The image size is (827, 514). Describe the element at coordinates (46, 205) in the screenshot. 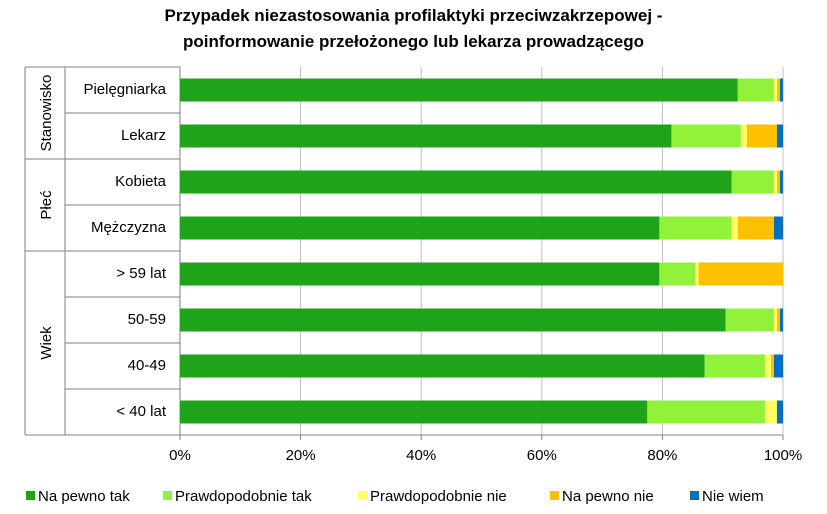

I see `group-label: Płeć` at that location.